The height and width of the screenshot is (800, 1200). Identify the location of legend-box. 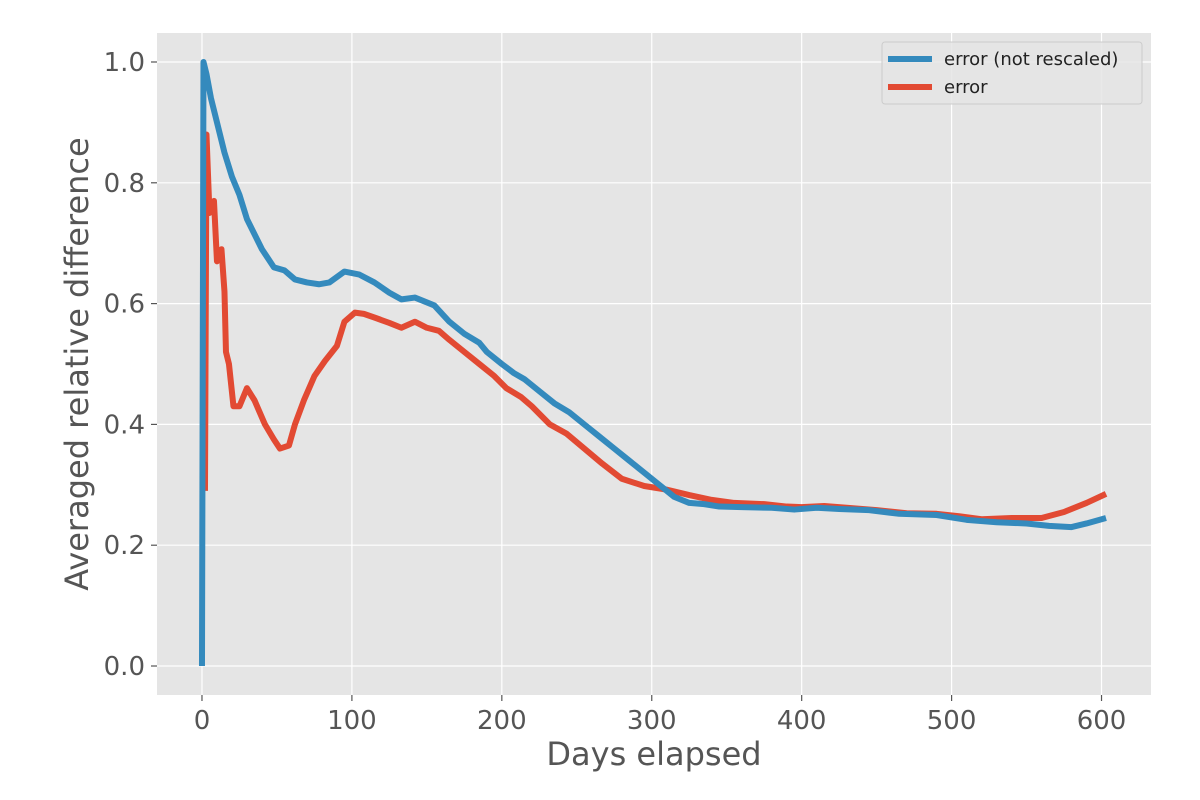
(1012, 73).